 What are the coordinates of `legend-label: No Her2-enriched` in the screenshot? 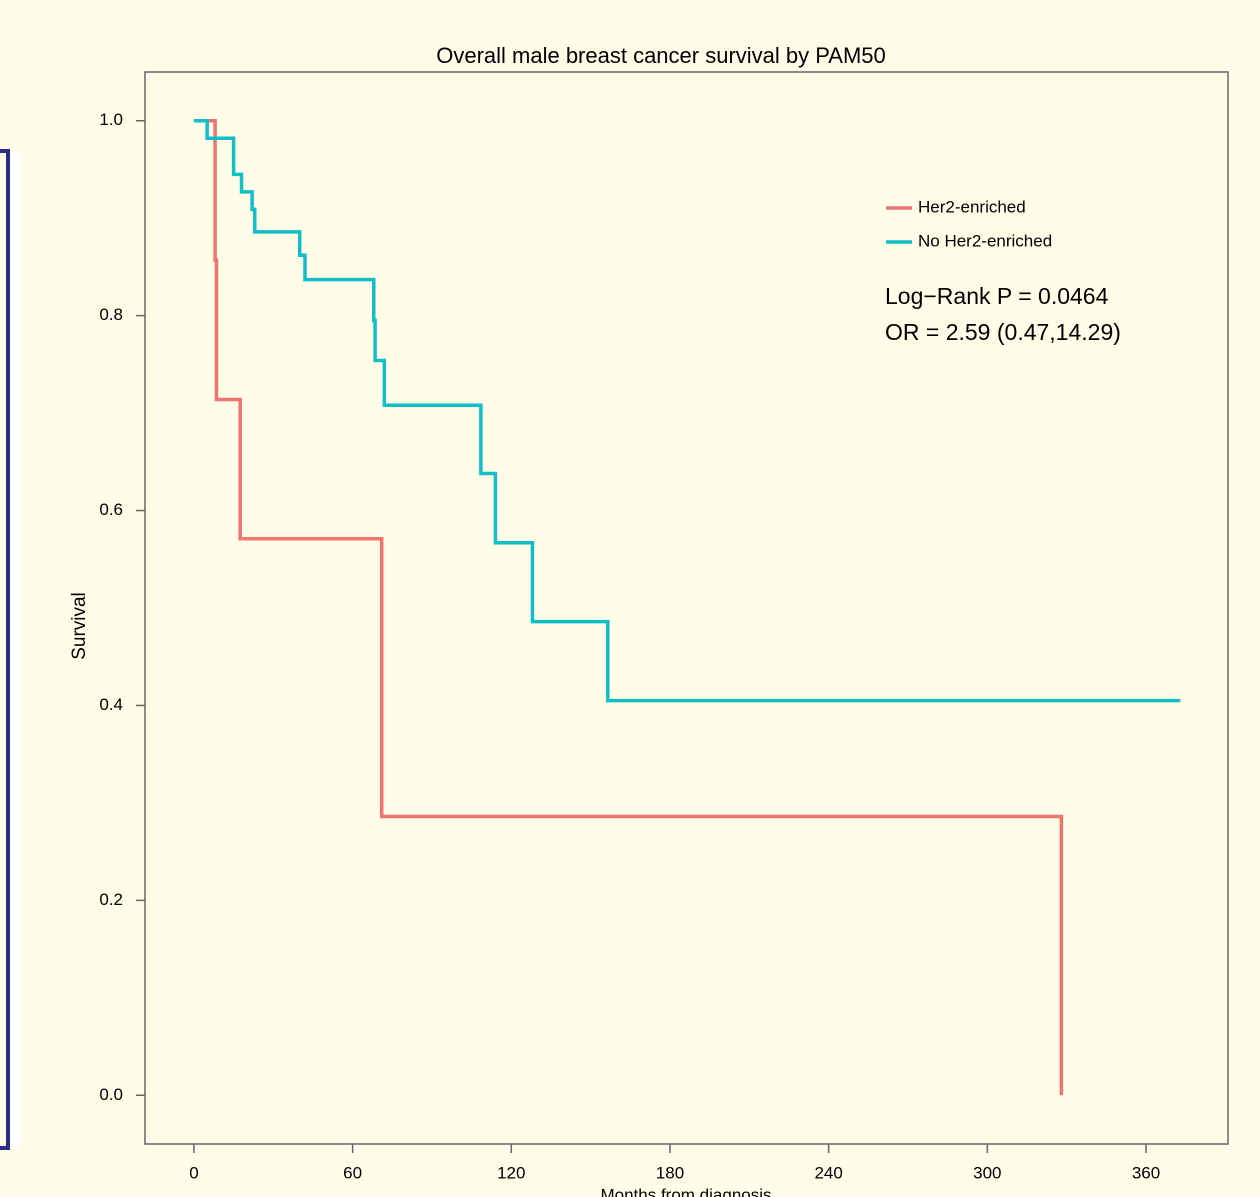 It's located at (985, 240).